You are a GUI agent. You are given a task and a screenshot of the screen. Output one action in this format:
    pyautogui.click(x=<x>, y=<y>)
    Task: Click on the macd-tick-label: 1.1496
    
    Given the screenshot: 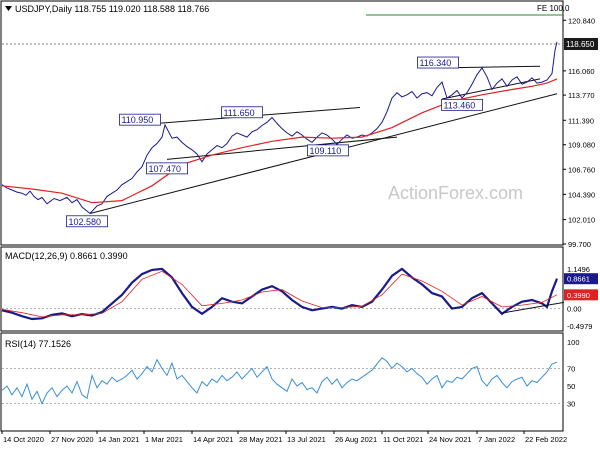 What is the action you would take?
    pyautogui.click(x=578, y=269)
    